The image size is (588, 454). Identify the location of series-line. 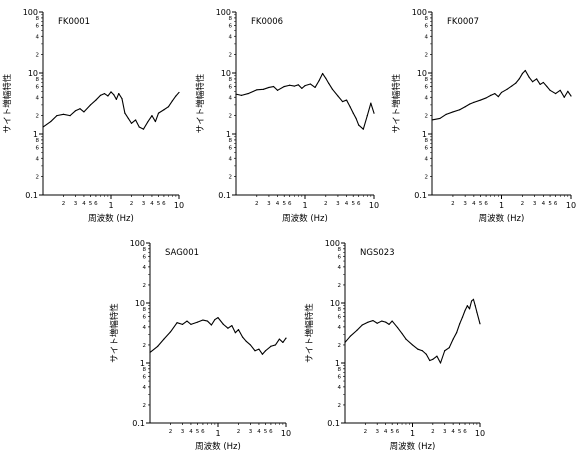
(305, 101).